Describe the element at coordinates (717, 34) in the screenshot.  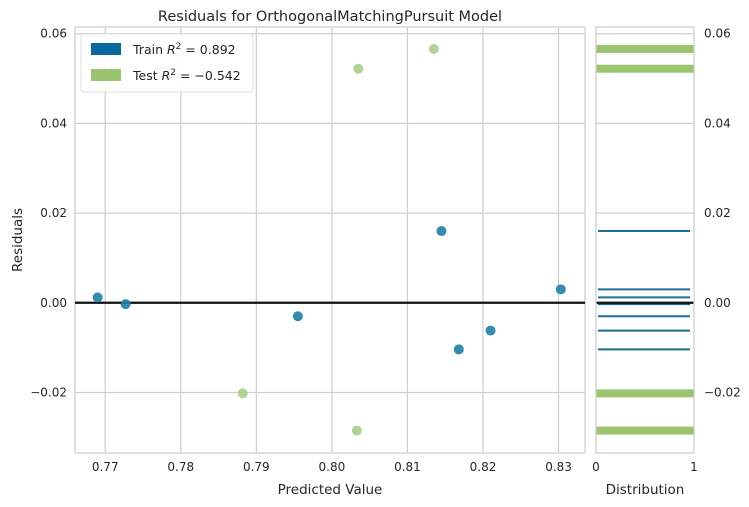
I see `distribution-y-tick-label: 0.06` at that location.